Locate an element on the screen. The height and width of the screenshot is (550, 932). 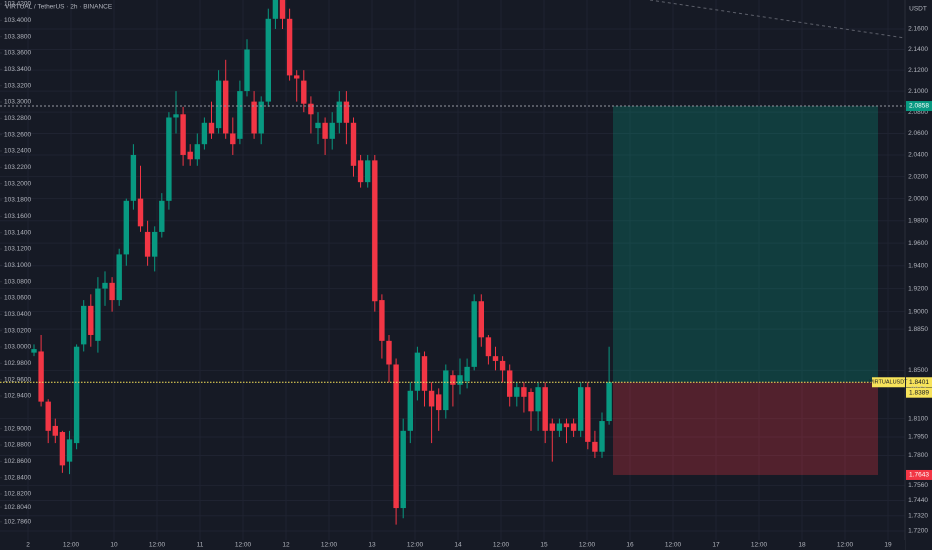
x-tick-label: 12 is located at coordinates (286, 545).